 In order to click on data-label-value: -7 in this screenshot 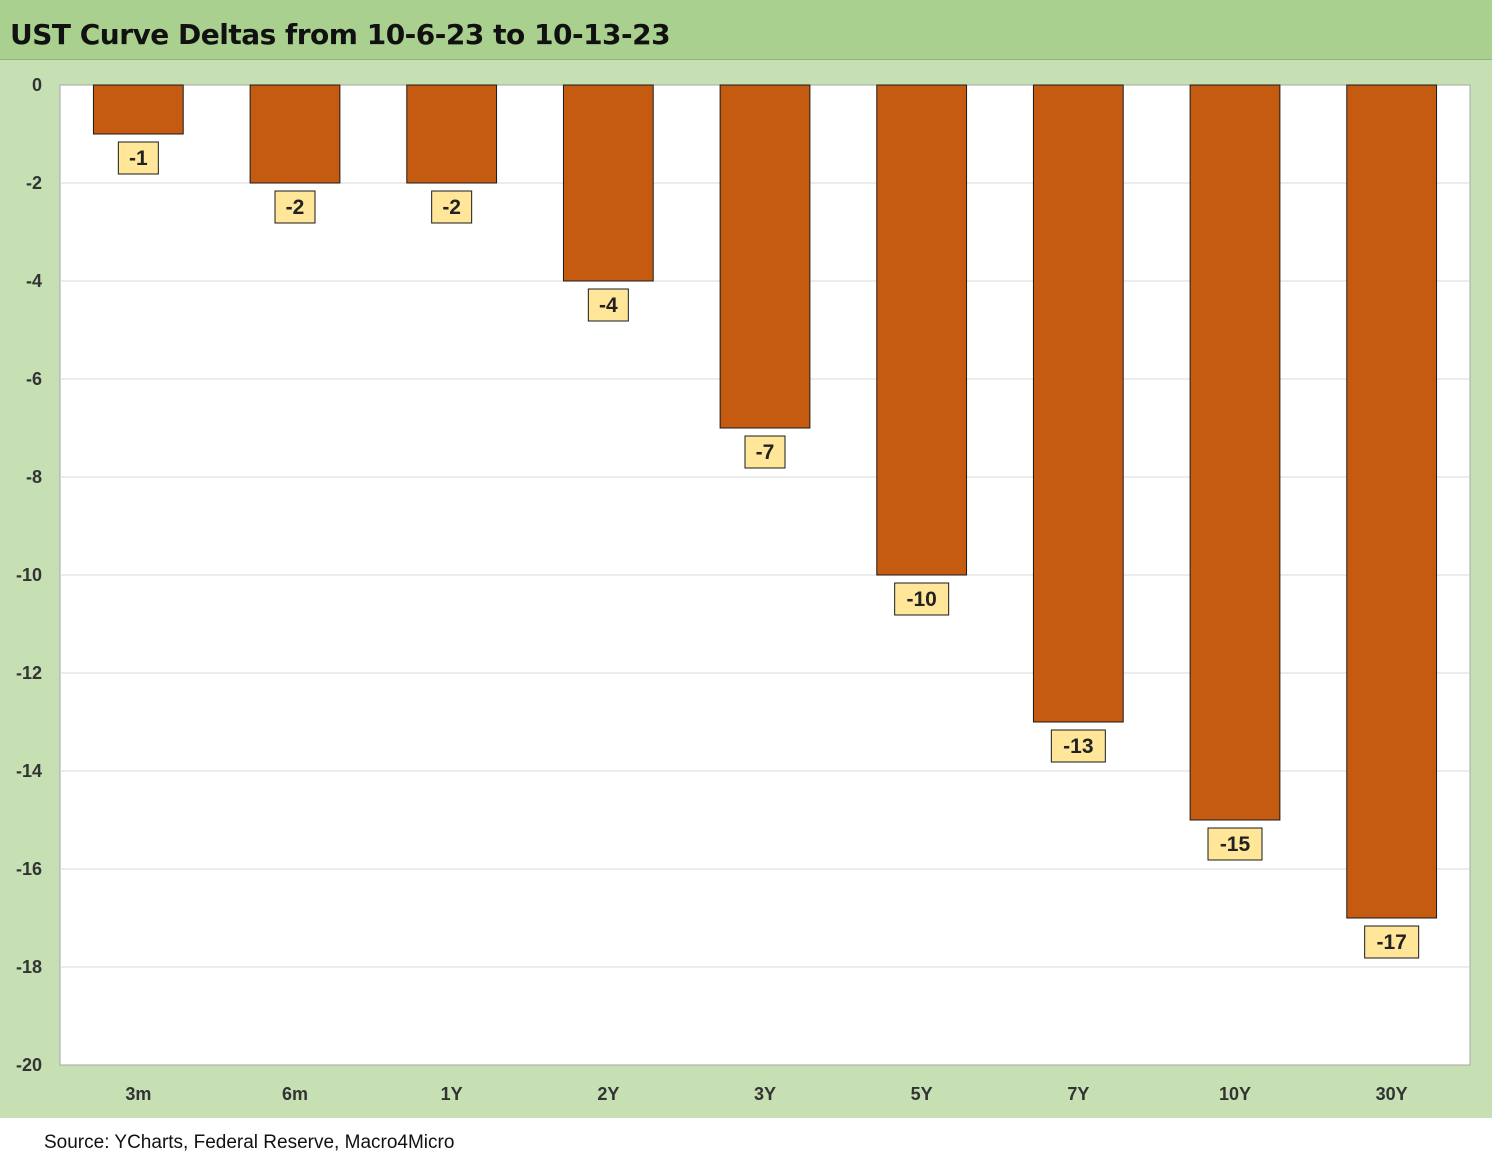, I will do `click(765, 452)`.